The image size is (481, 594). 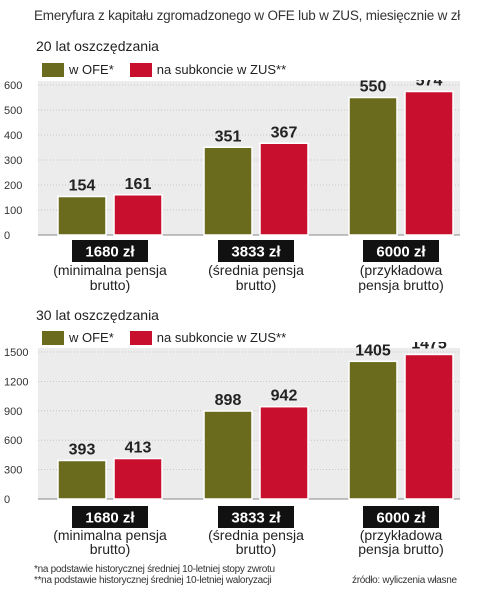 I want to click on bar-value-label: 154, so click(x=82, y=186).